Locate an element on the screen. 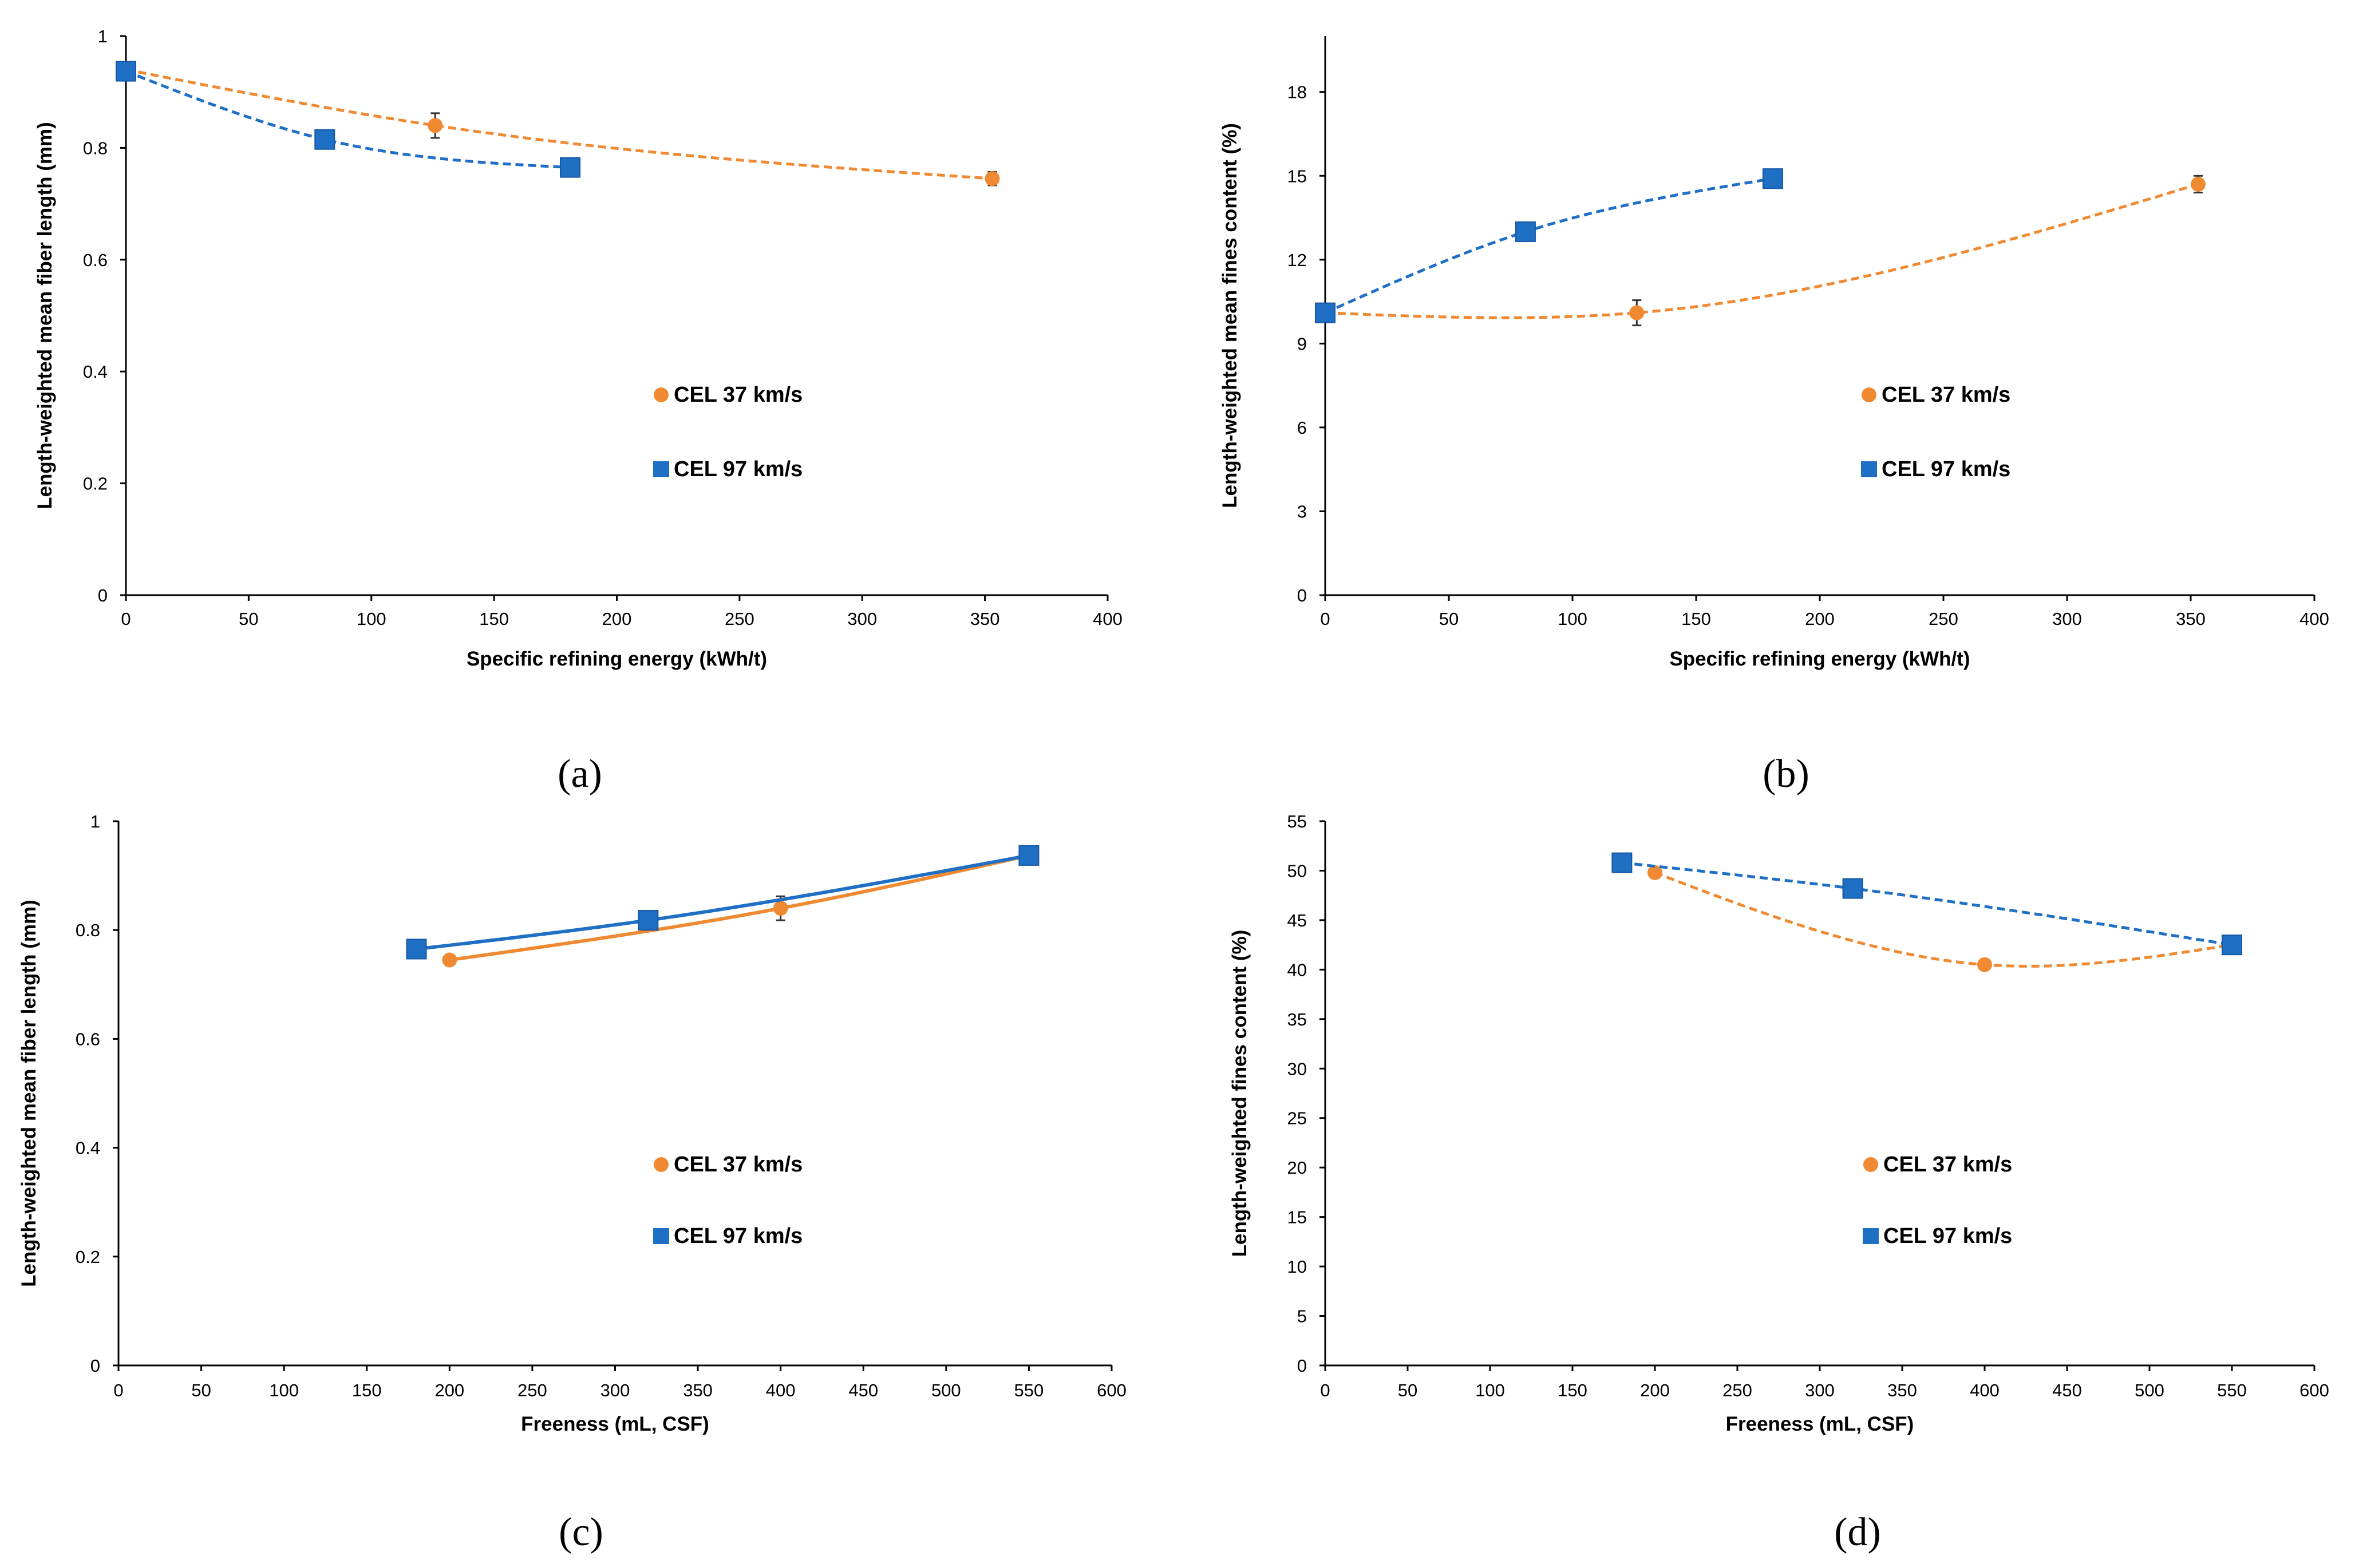 Image resolution: width=2355 pixels, height=1568 pixels. y-tick-label: 40 is located at coordinates (1297, 970).